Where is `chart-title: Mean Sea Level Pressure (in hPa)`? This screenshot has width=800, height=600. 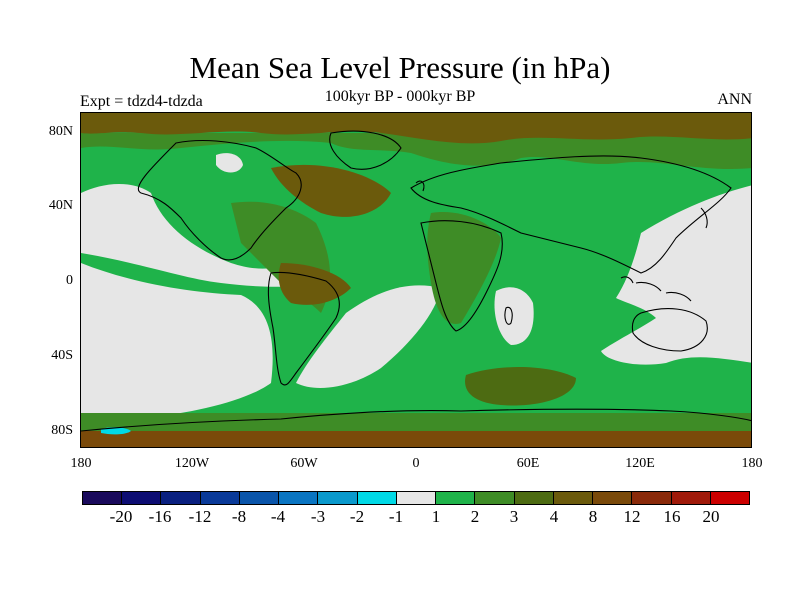
chart-title: Mean Sea Level Pressure (in hPa) is located at coordinates (400, 67).